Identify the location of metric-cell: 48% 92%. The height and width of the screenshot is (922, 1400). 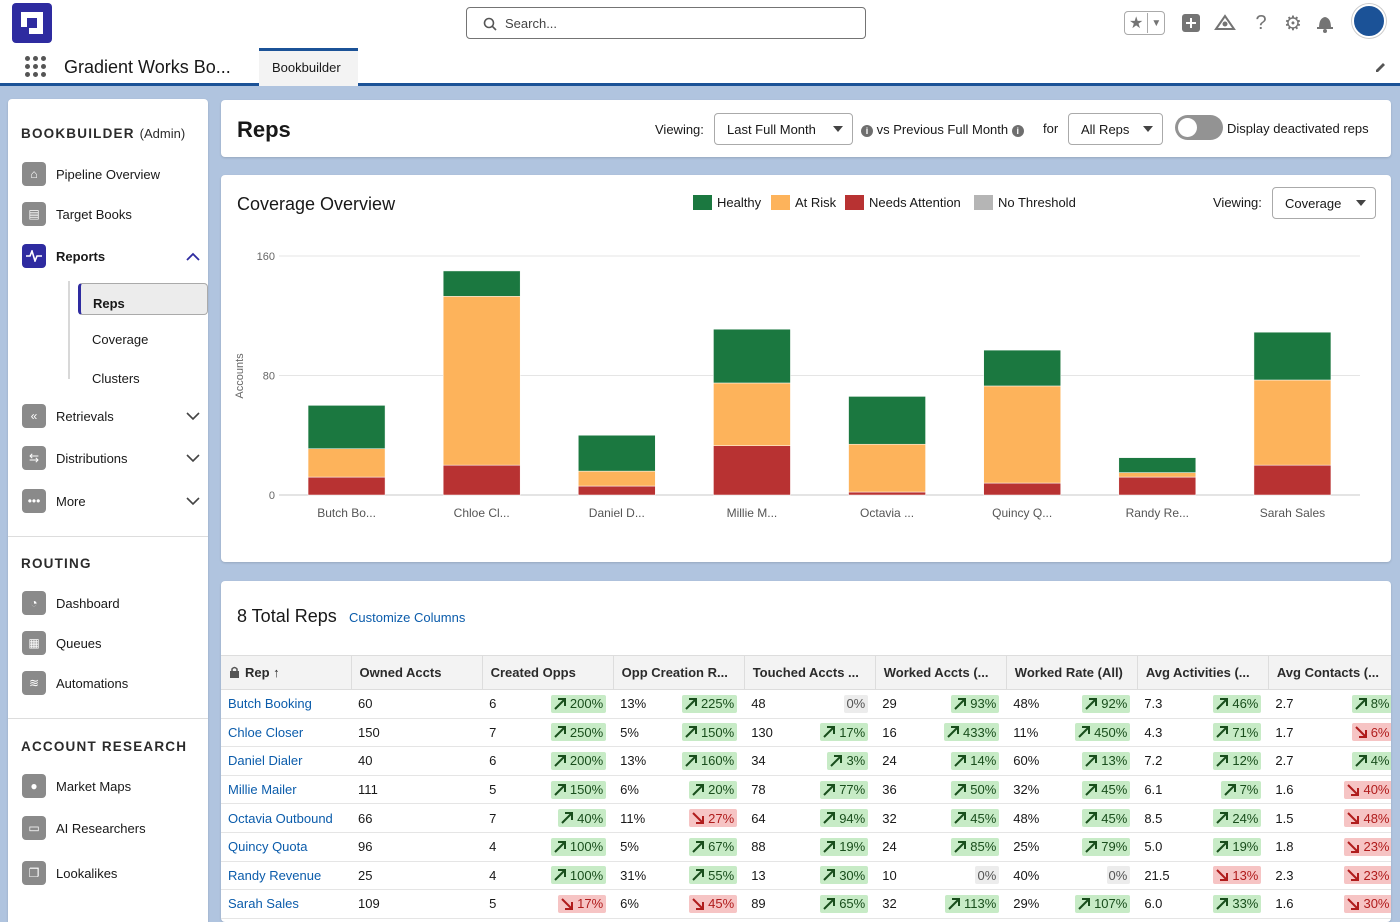
(1072, 704).